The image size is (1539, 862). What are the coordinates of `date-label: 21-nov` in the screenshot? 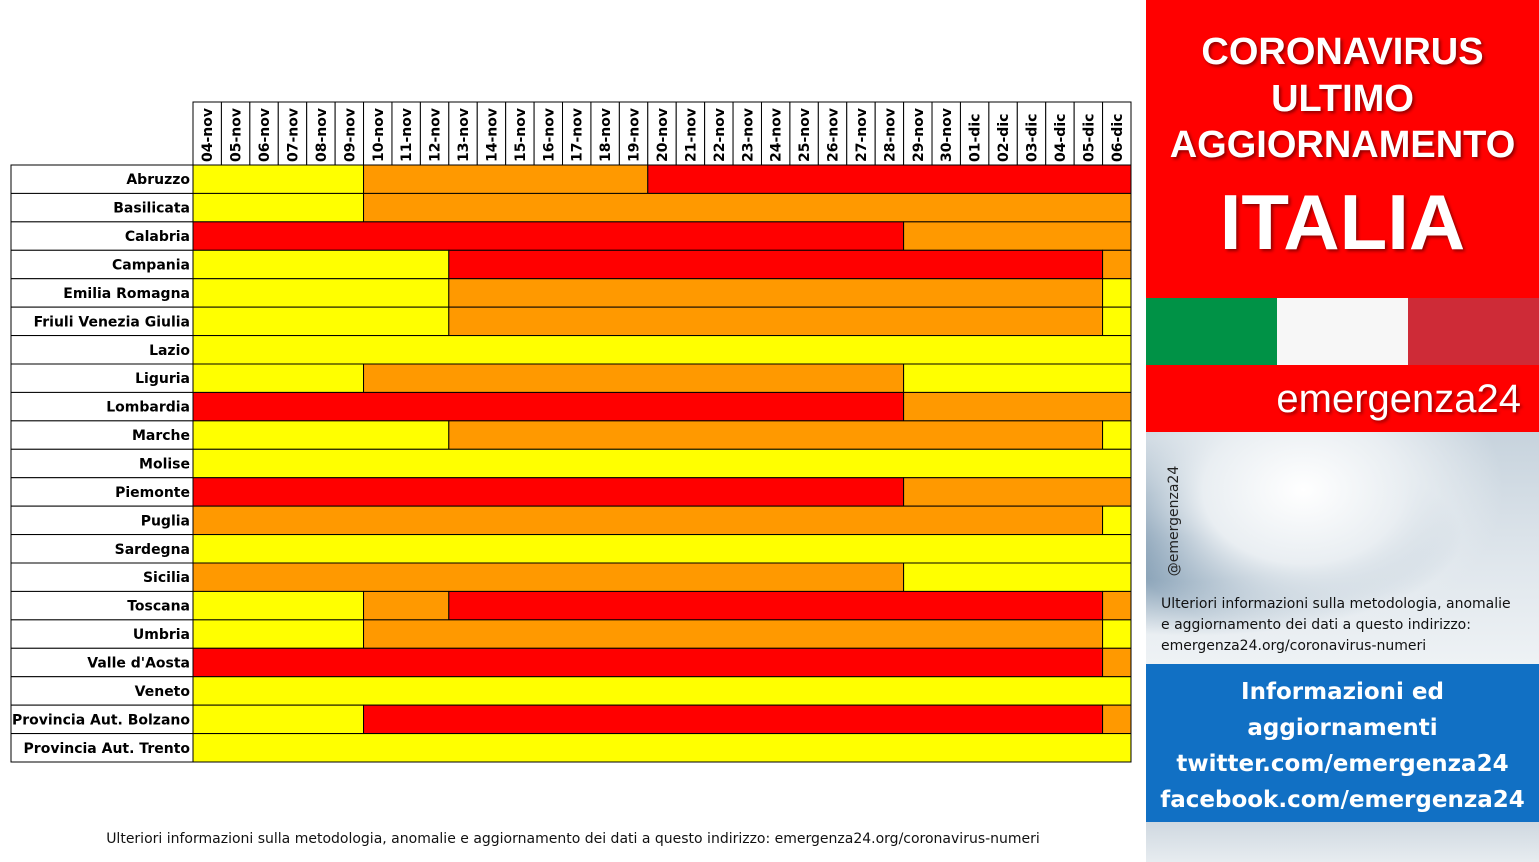 It's located at (691, 135).